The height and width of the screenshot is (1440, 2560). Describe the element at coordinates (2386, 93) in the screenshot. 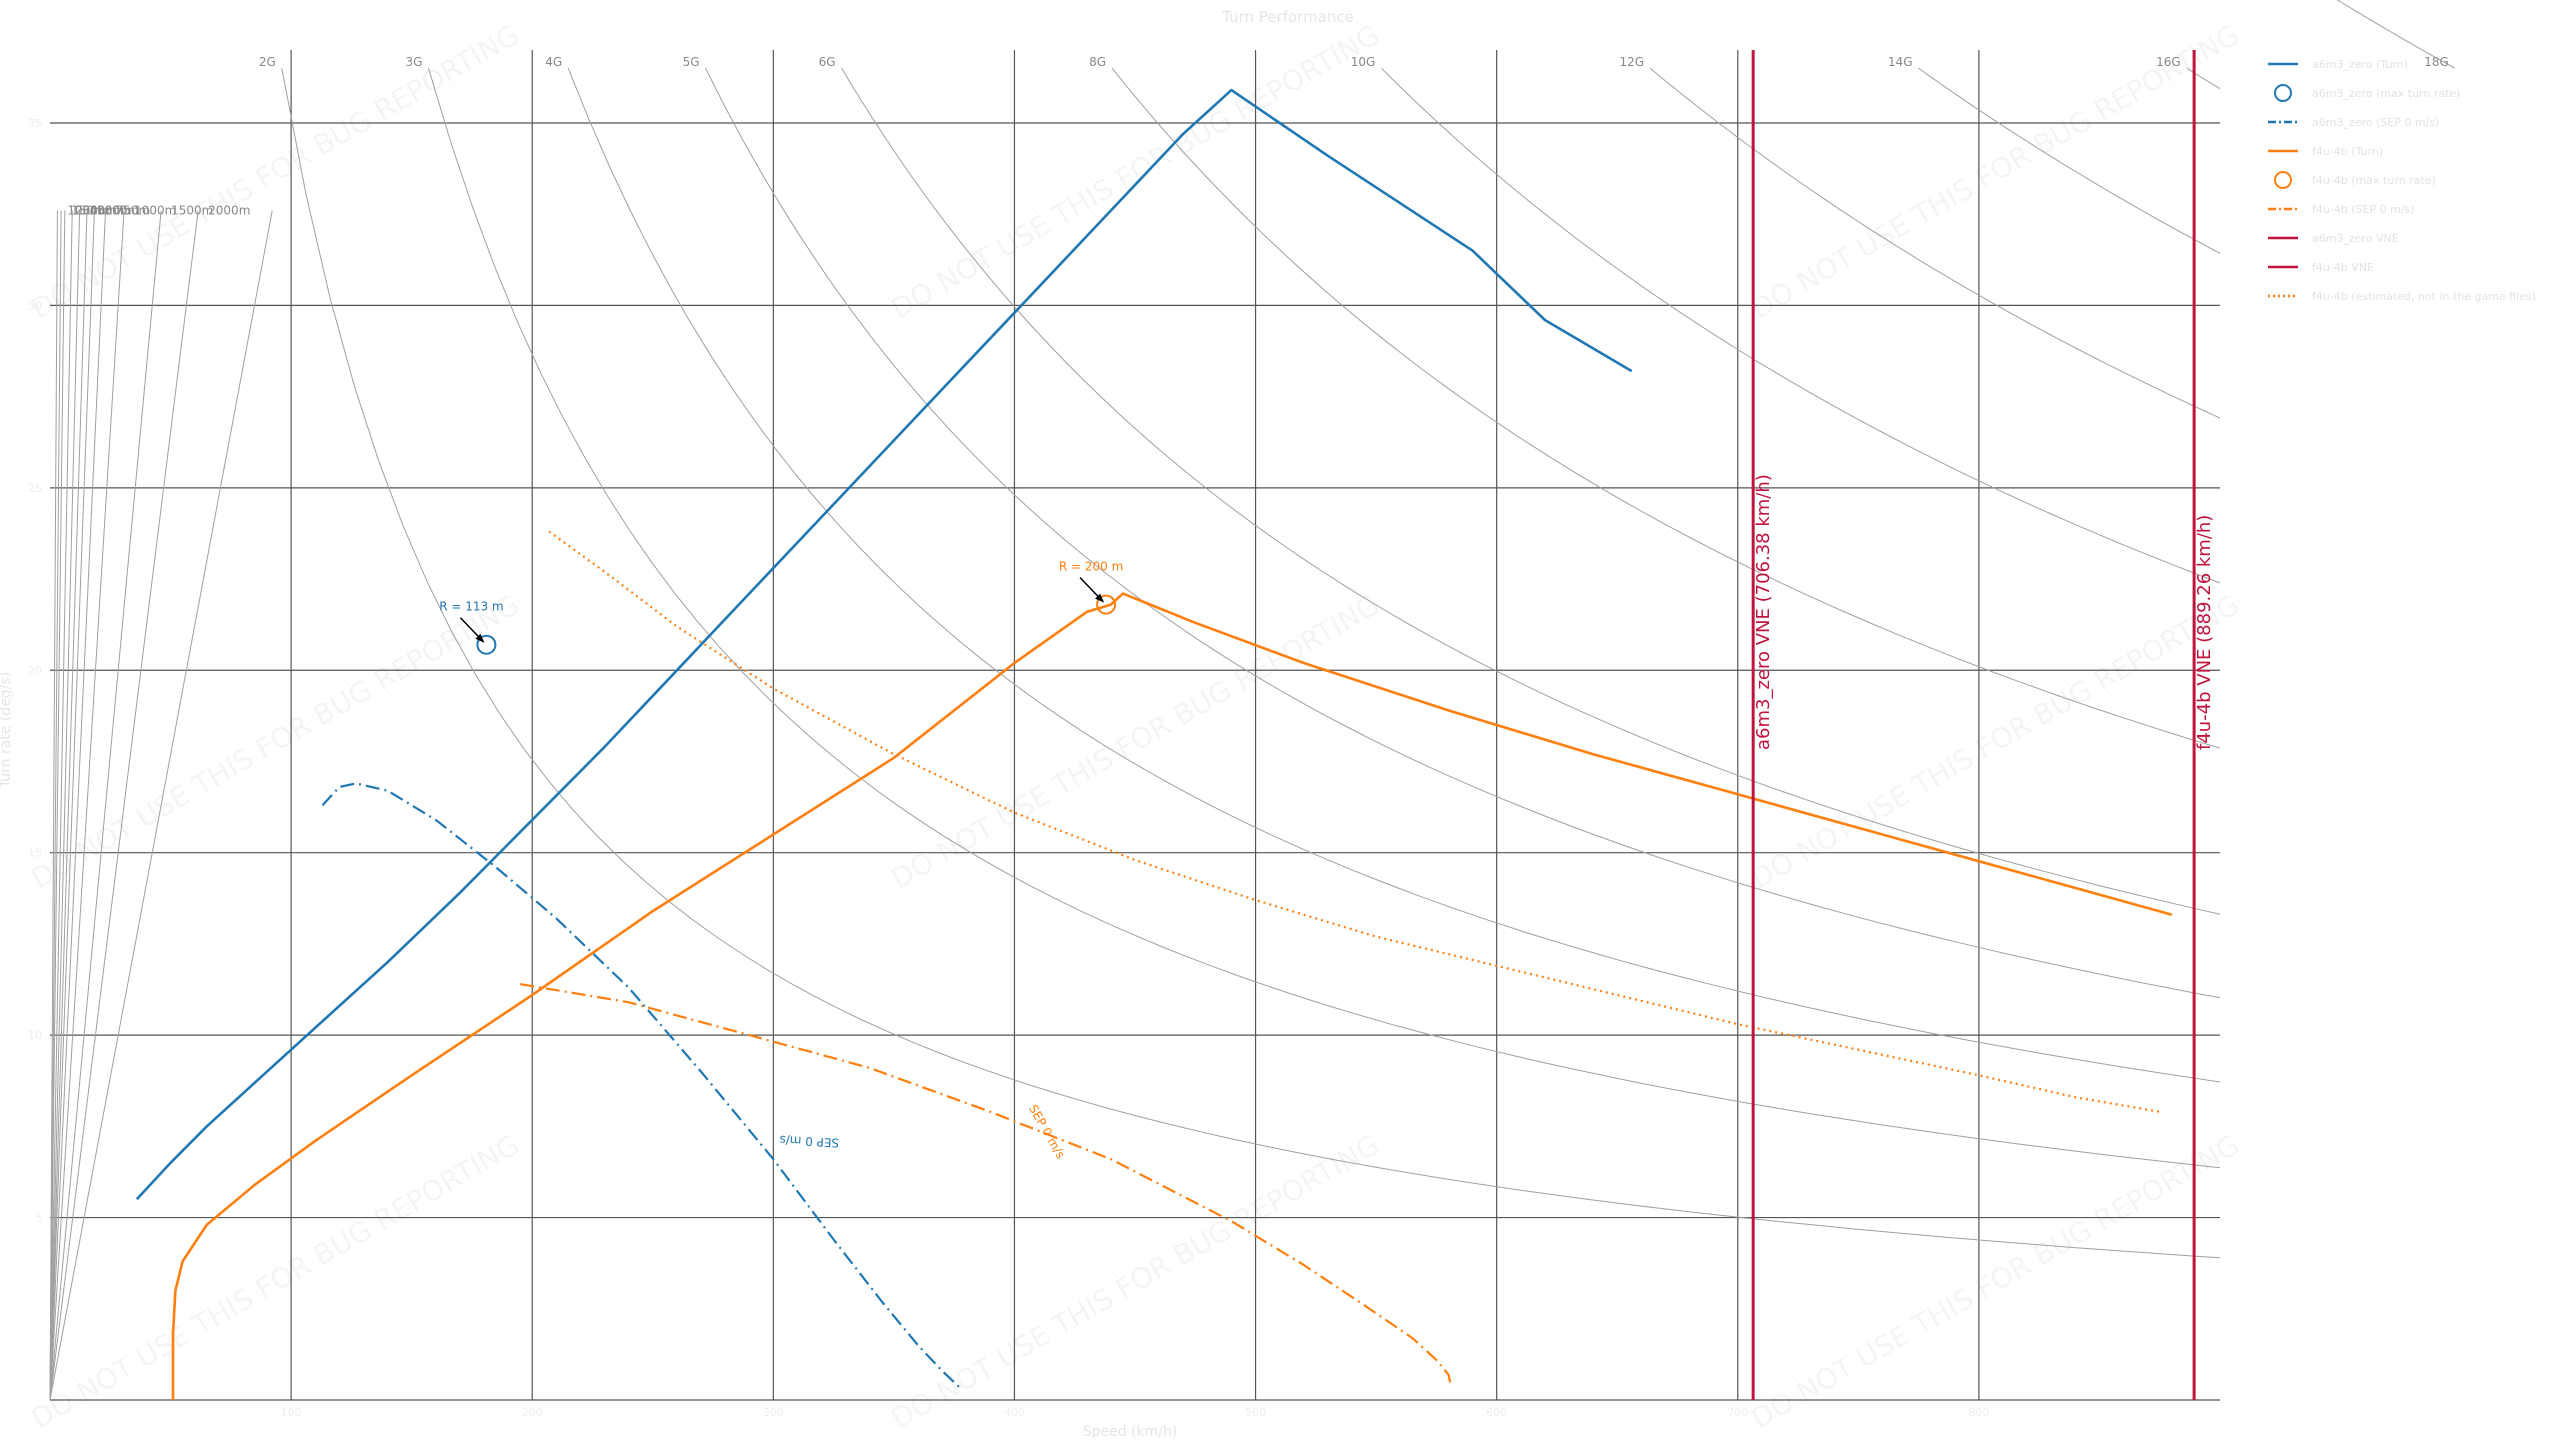

I see `legend-label: a6m3_zero (max turn rate)` at that location.